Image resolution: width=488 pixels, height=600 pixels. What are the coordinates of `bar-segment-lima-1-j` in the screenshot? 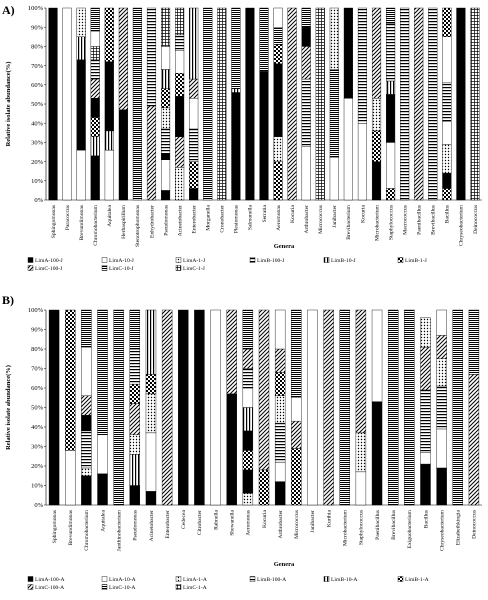 It's located at (81, 22).